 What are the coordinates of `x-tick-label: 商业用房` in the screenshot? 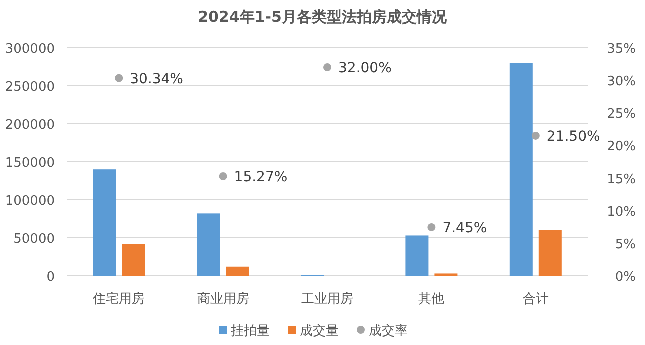 It's located at (223, 299).